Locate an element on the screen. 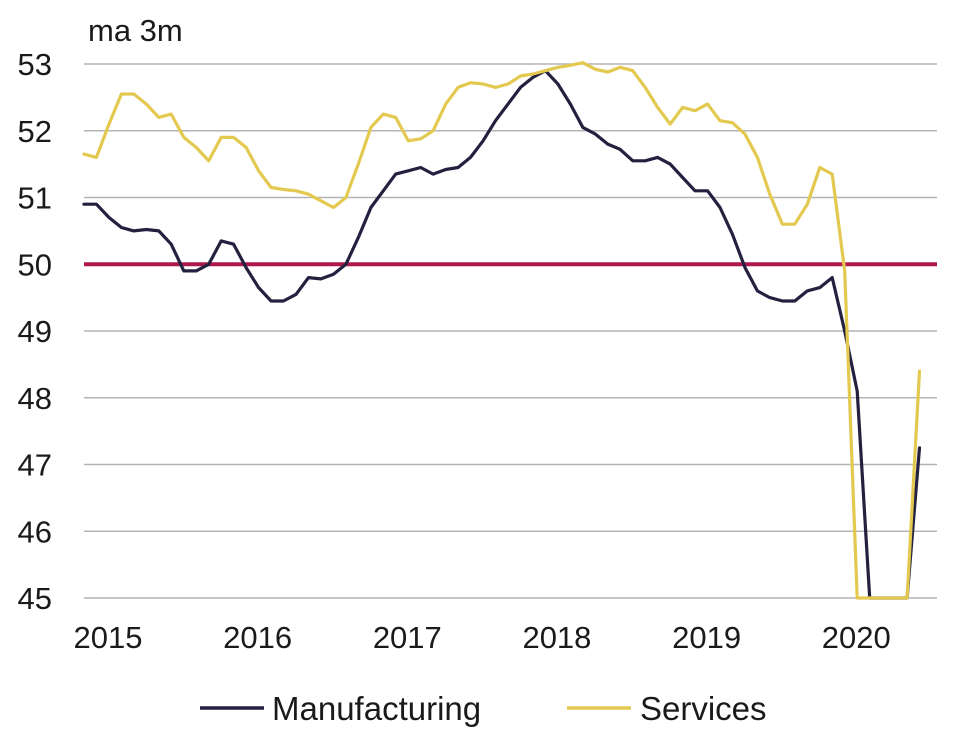 Image resolution: width=960 pixels, height=742 pixels. y-axis-ticks: 45 46 47 48 49 50 51 52 53 is located at coordinates (35, 331).